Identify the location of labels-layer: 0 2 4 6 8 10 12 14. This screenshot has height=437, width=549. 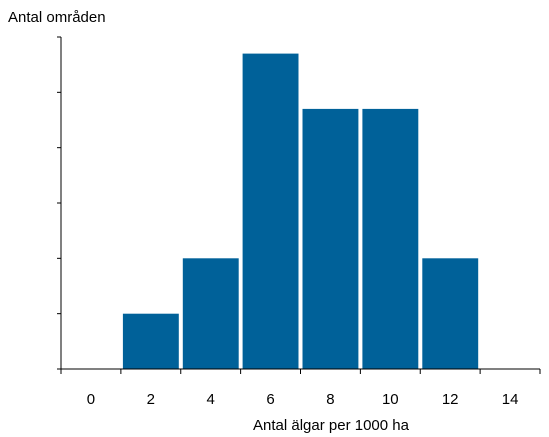
(303, 399).